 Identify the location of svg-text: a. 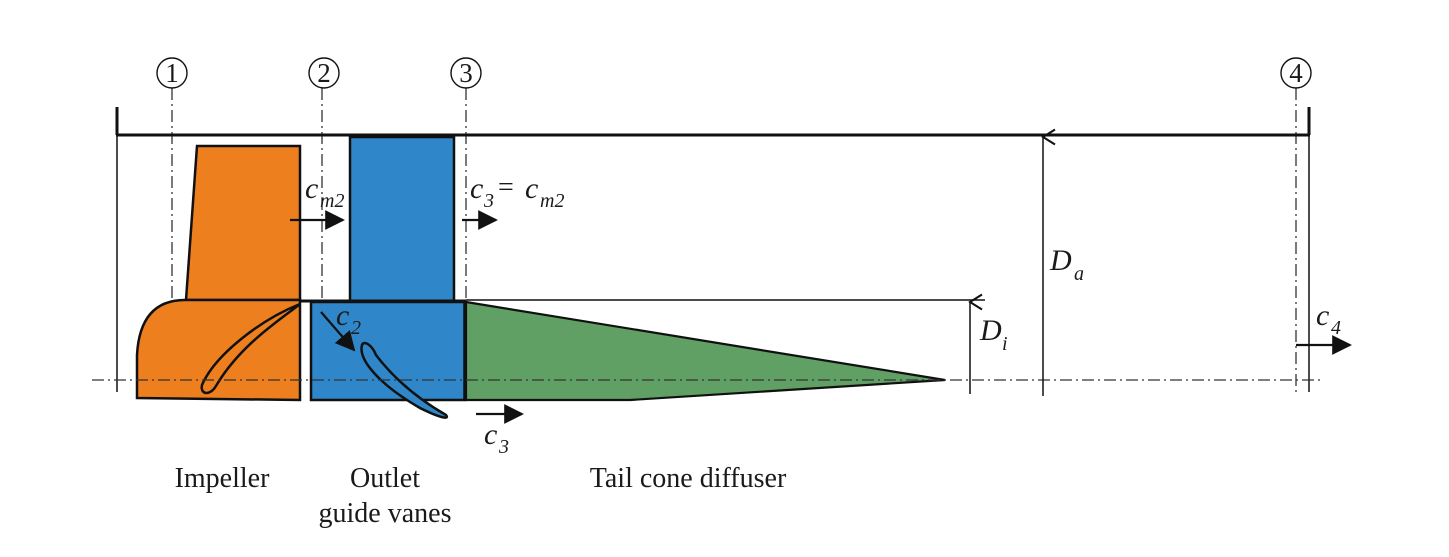
(1079, 274).